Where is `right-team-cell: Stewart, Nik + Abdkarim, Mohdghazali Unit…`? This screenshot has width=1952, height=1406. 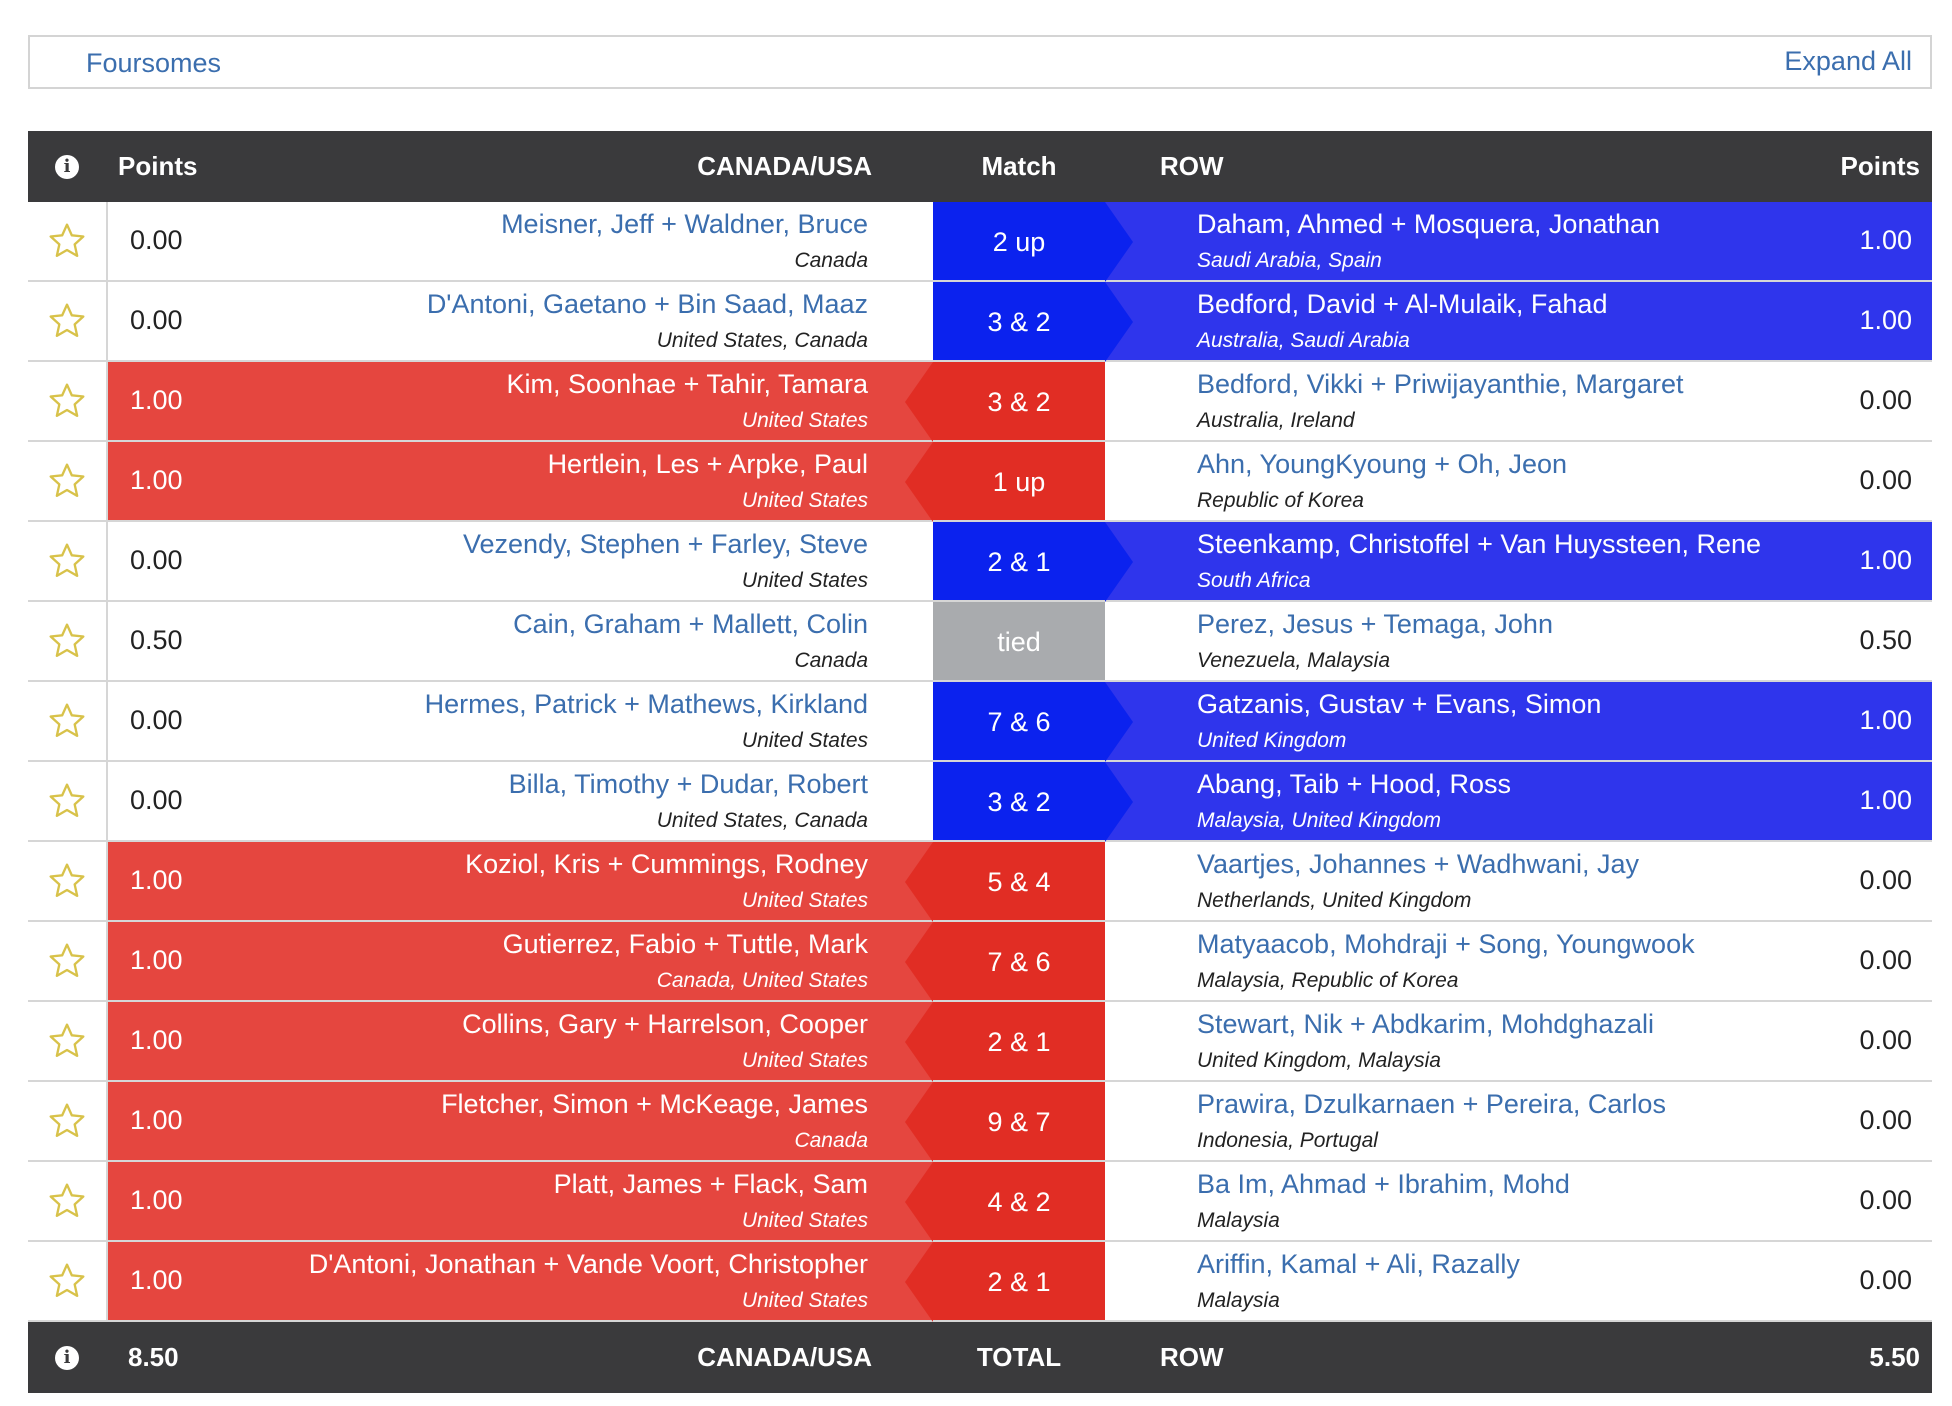 right-team-cell: Stewart, Nik + Abdkarim, Mohdghazali Unit… is located at coordinates (1518, 1041).